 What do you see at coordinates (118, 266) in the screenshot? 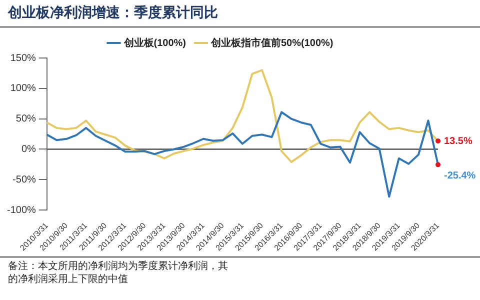
I see `text: 备注：本文所用的净利润均为季度累计净利润，其` at bounding box center [118, 266].